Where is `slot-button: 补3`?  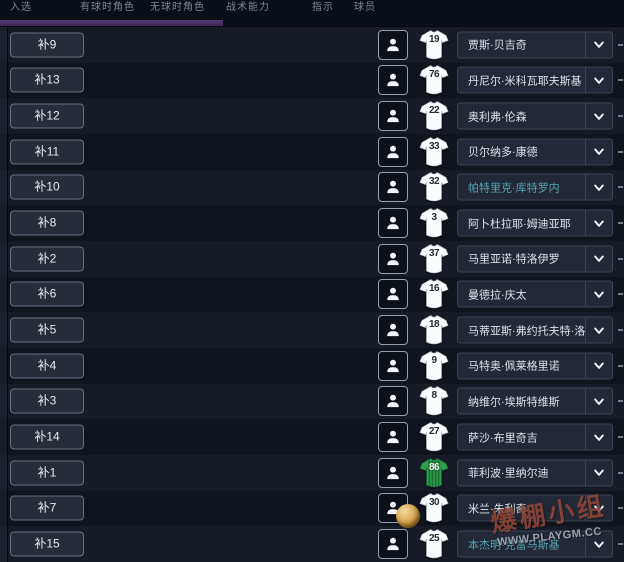 slot-button: 补3 is located at coordinates (47, 401).